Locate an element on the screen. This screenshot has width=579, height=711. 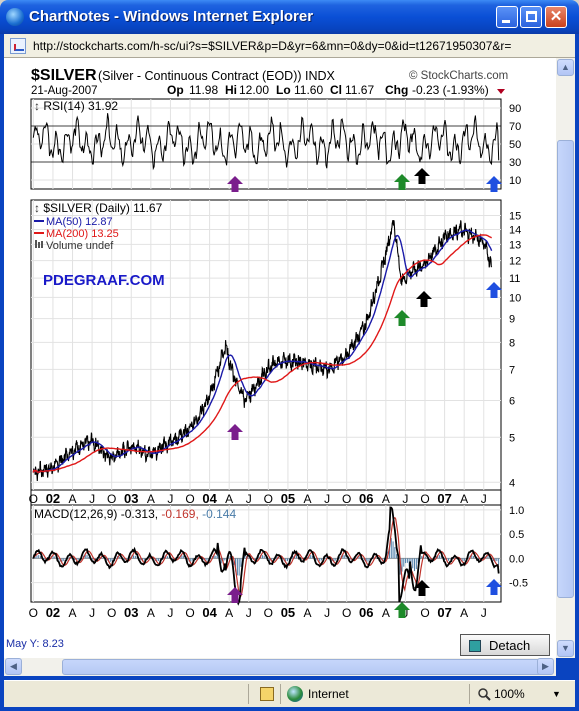
brand-label: © StockCharts.com is located at coordinates (458, 76).